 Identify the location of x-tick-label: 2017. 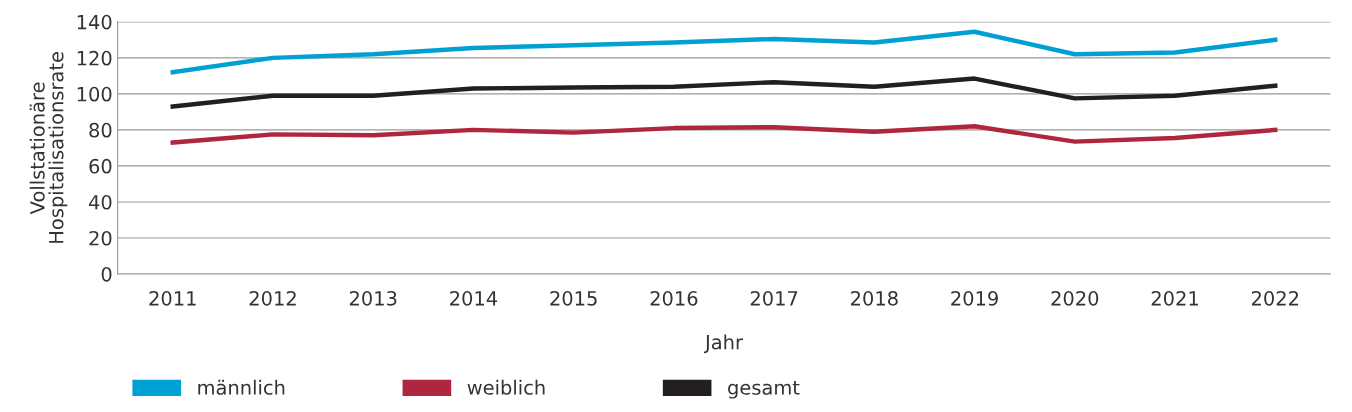
(774, 298).